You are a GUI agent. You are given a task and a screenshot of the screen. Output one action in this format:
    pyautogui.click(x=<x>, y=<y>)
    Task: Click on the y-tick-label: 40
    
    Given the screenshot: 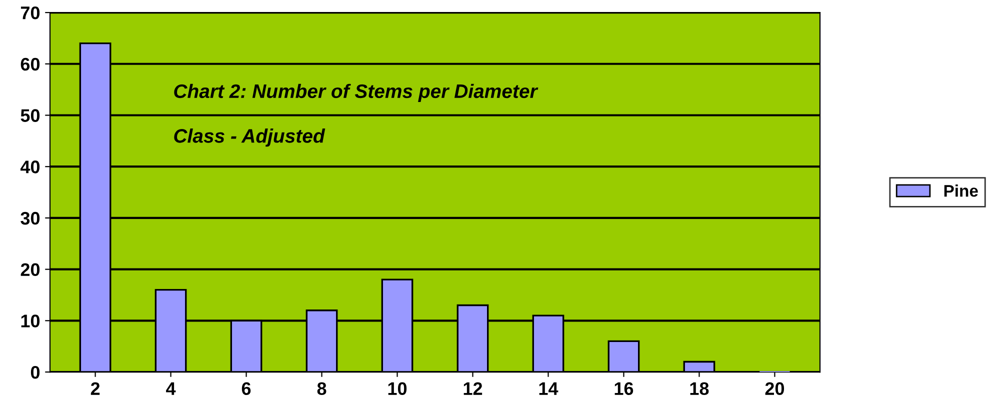 What is the action you would take?
    pyautogui.click(x=30, y=167)
    